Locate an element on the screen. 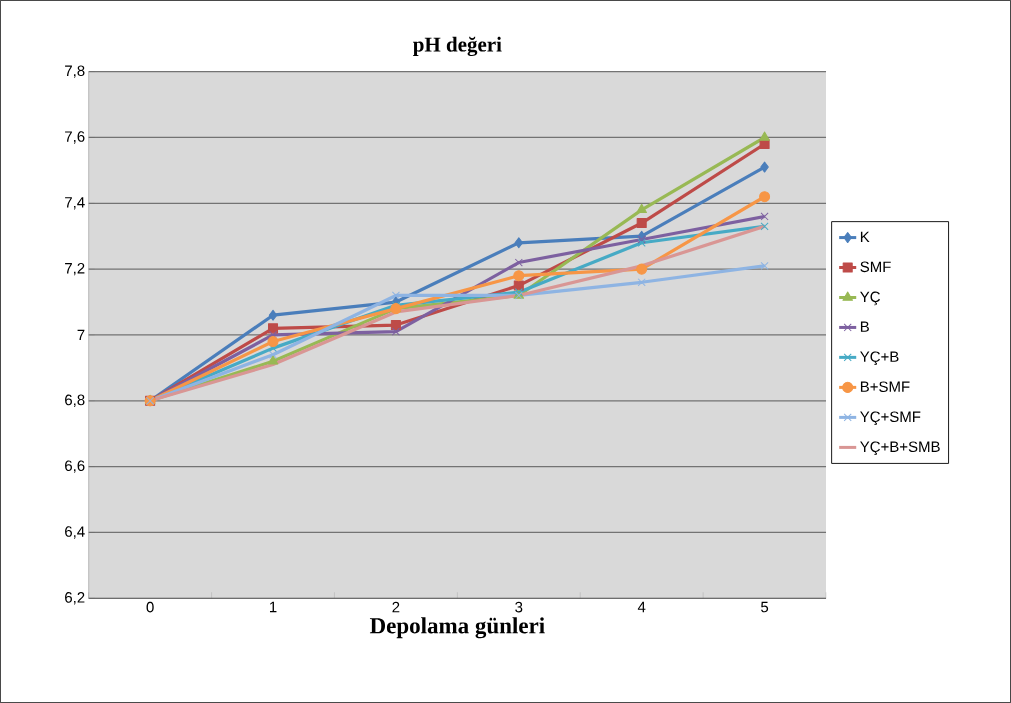 This screenshot has width=1011, height=703. x-tick-label: 5 is located at coordinates (765, 607).